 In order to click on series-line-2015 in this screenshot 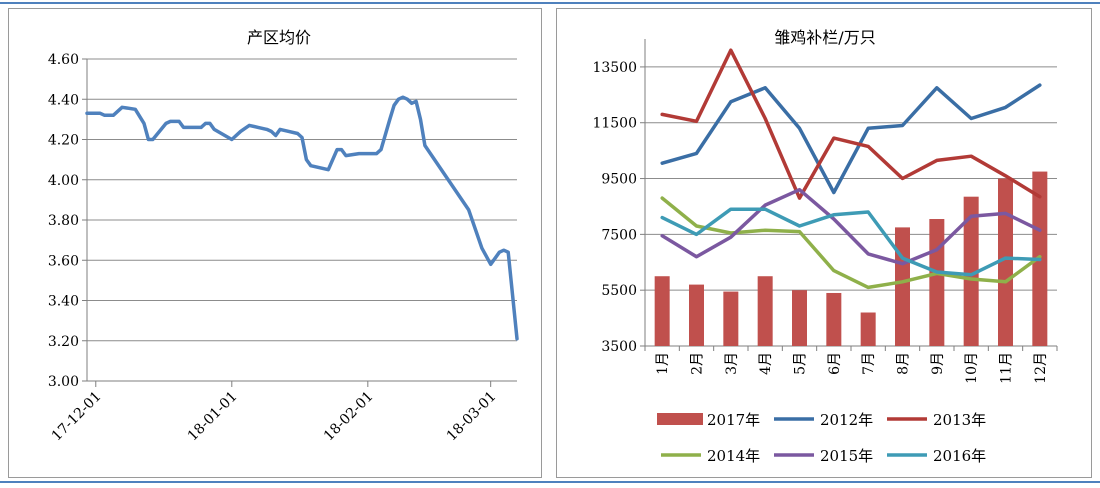, I will do `click(851, 226)`.